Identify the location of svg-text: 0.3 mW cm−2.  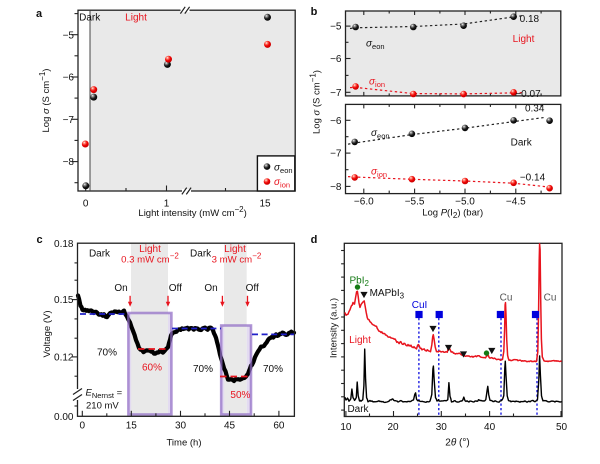
(150, 258).